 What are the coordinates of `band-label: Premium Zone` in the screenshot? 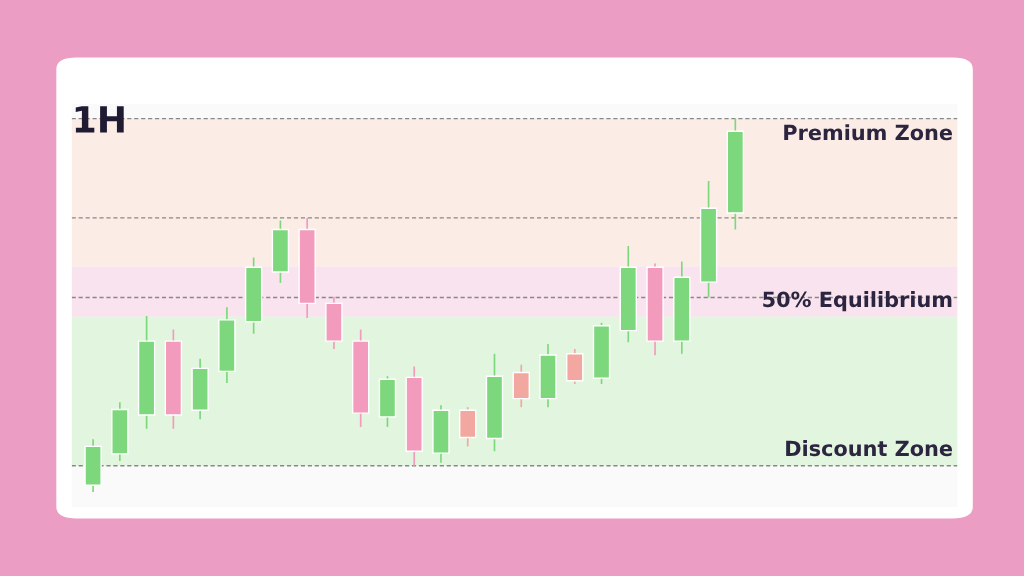 It's located at (868, 132).